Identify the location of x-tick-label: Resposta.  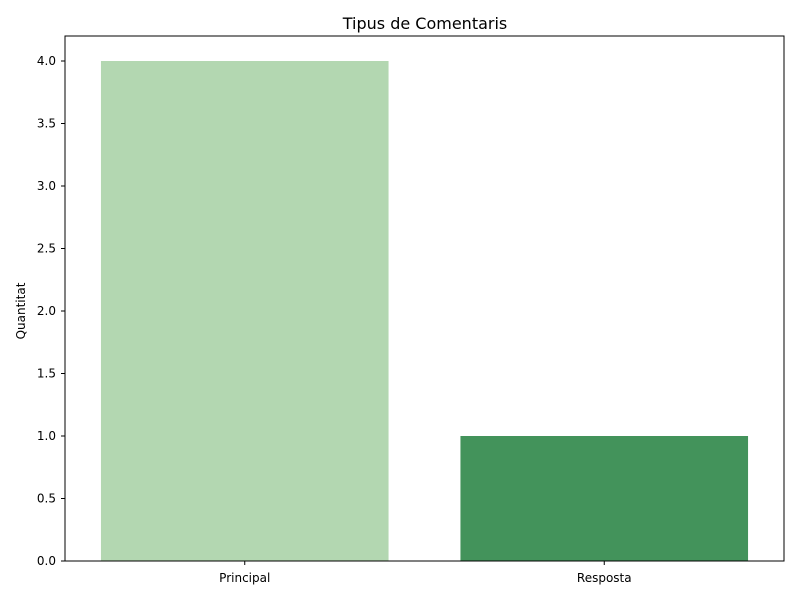
(604, 578).